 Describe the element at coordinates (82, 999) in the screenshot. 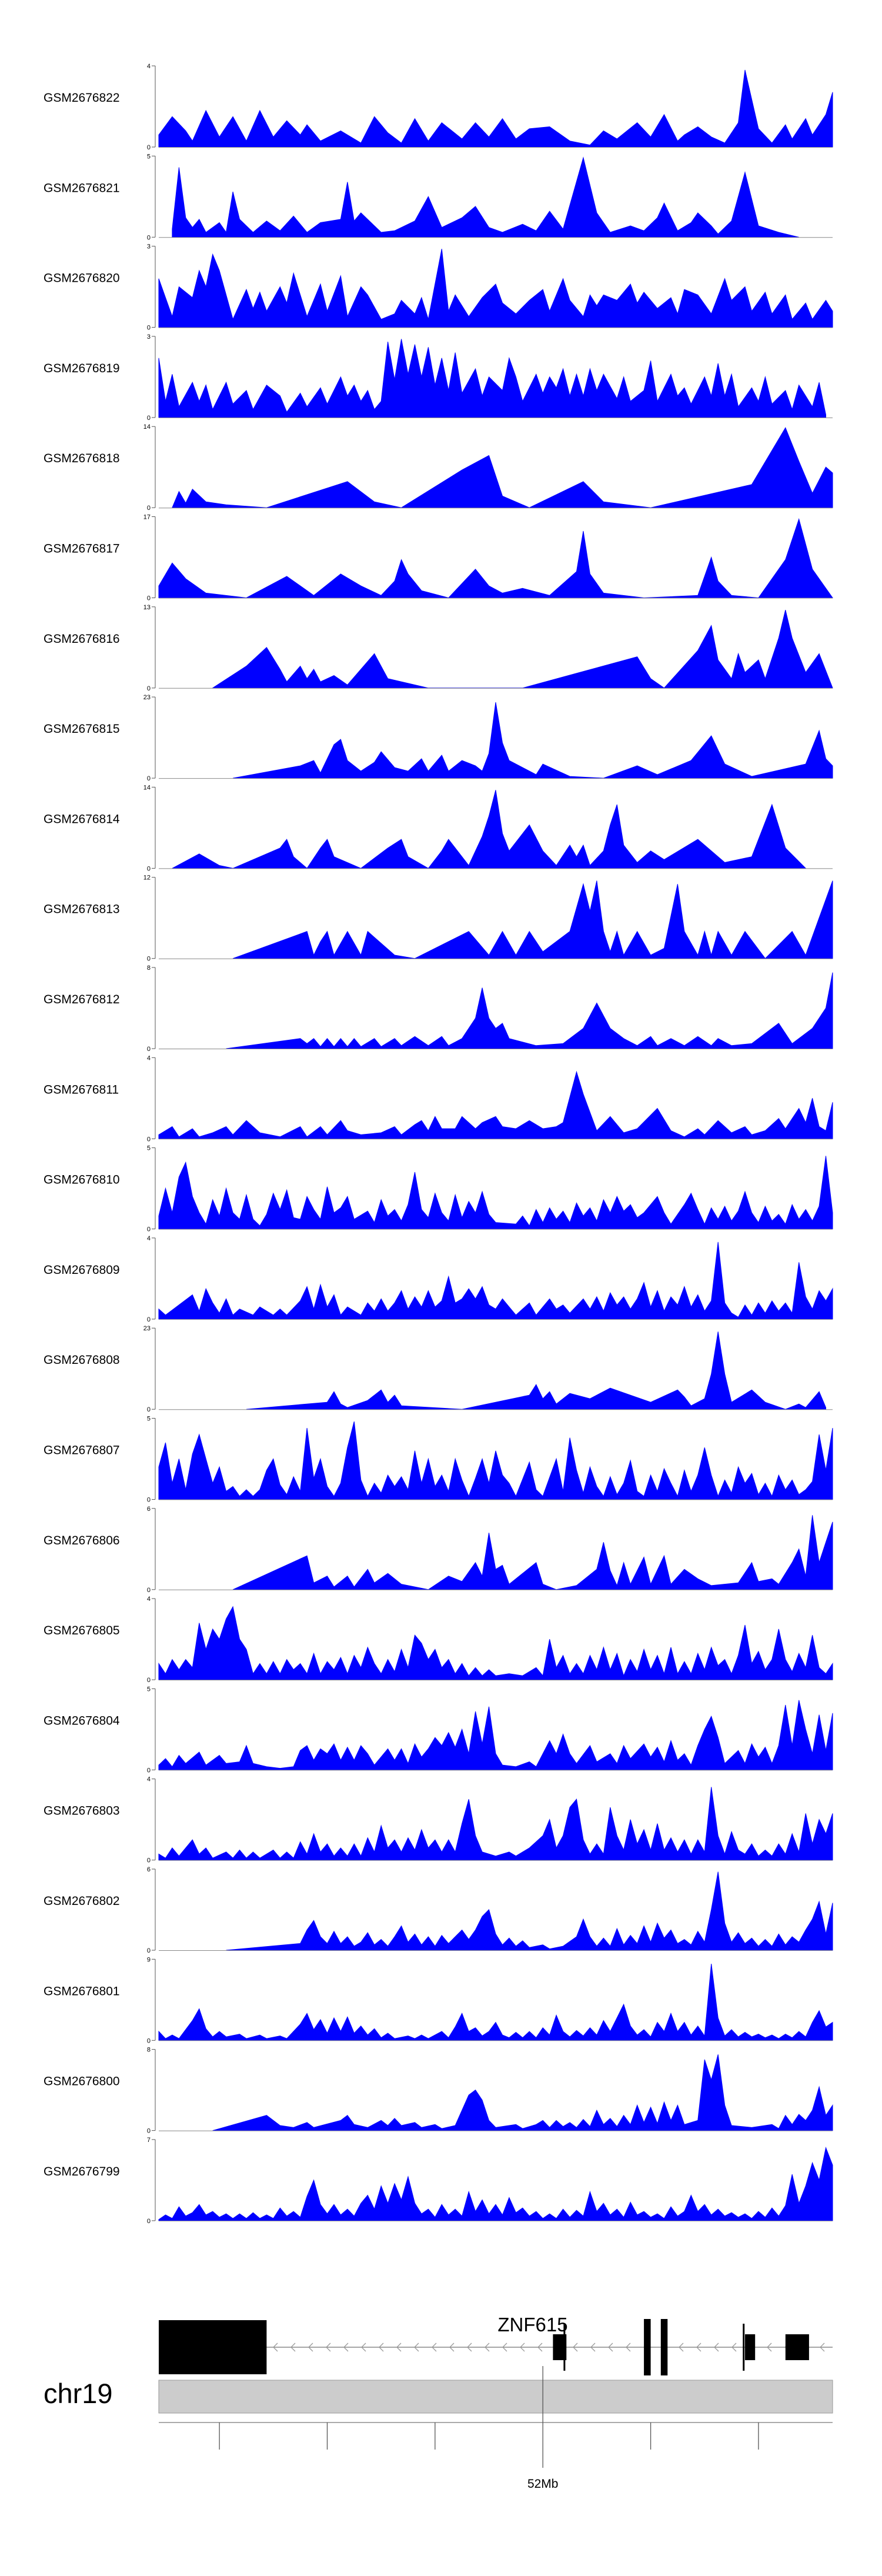

I see `track-label: GSM2676812` at that location.